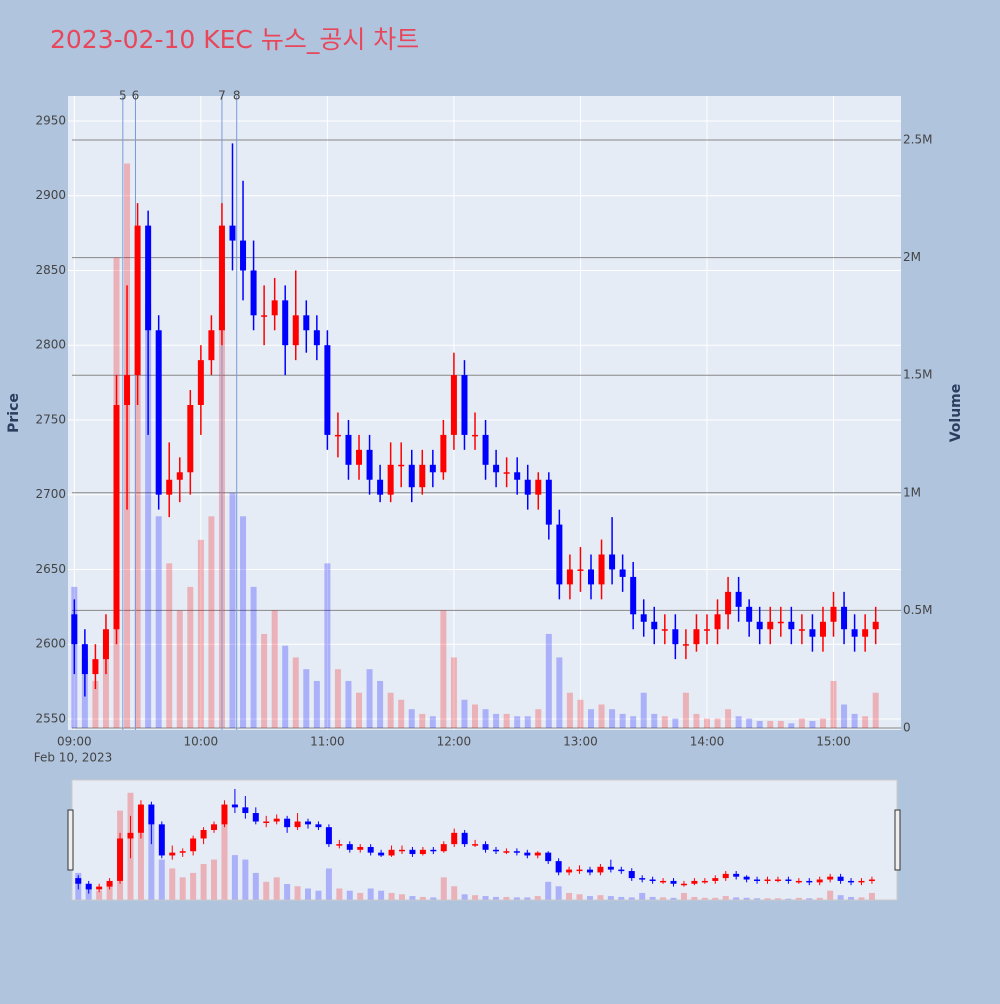  What do you see at coordinates (580, 742) in the screenshot?
I see `x-tick-label: 13:00` at bounding box center [580, 742].